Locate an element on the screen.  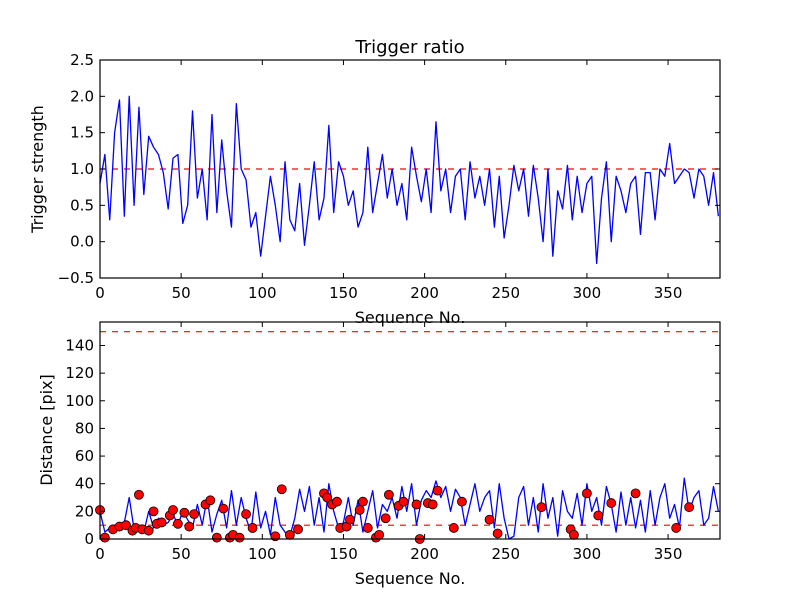
top-y-tick-label: 2.0 is located at coordinates (82, 96).